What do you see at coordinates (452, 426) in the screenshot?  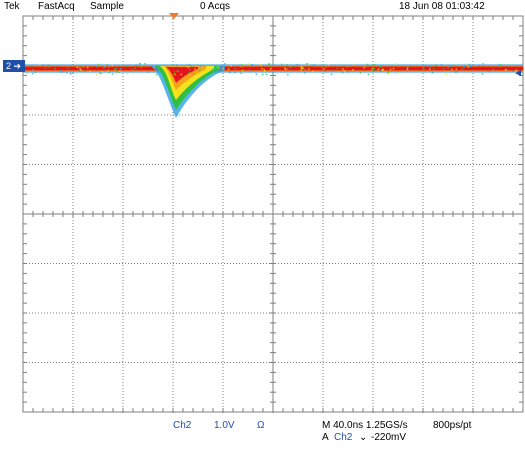 I see `footer-record-resolution: 800ps/pt` at bounding box center [452, 426].